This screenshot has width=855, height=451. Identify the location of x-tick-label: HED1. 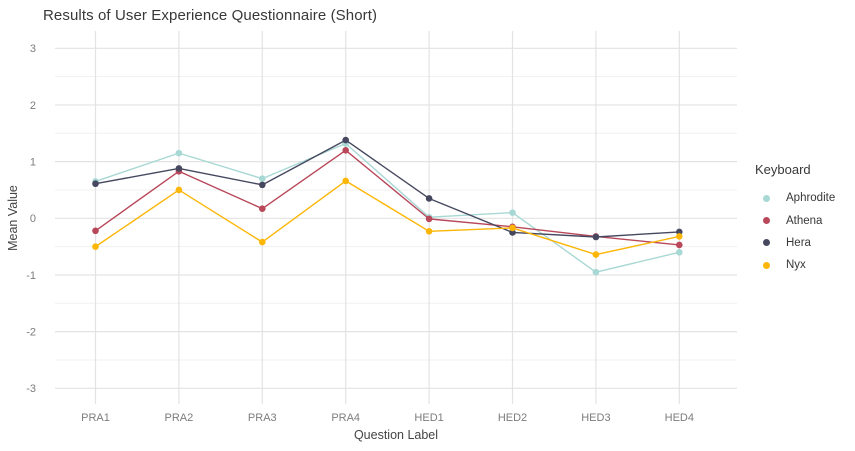
(428, 418).